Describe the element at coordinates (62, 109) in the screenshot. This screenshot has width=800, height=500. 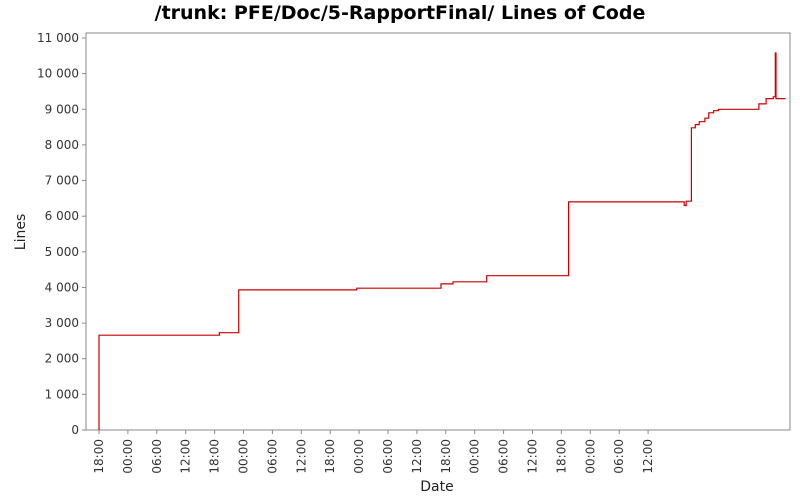
I see `y-tick-label: 9 000` at that location.